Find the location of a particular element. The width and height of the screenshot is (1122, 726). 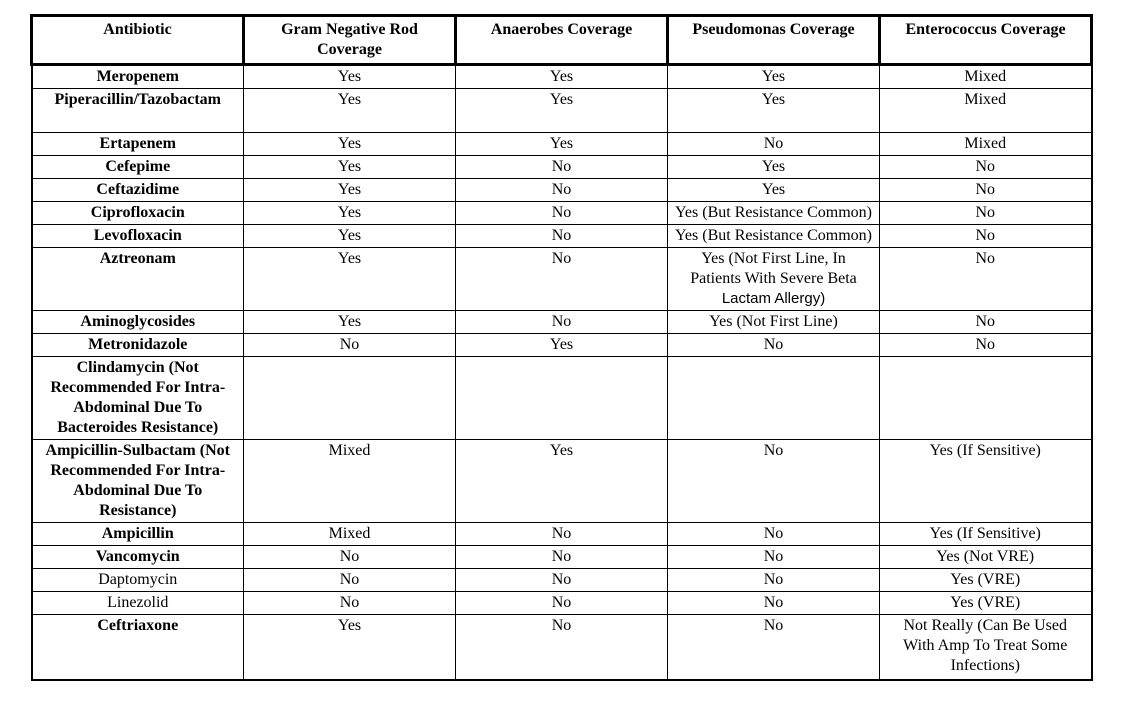

table-row: Linezolid No No No Yes (VRE) is located at coordinates (561, 603).